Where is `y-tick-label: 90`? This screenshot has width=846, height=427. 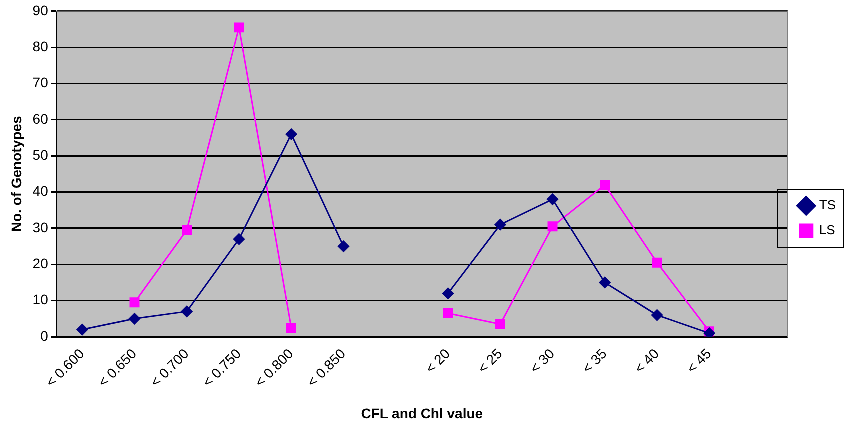
y-tick-label: 90 is located at coordinates (40, 10).